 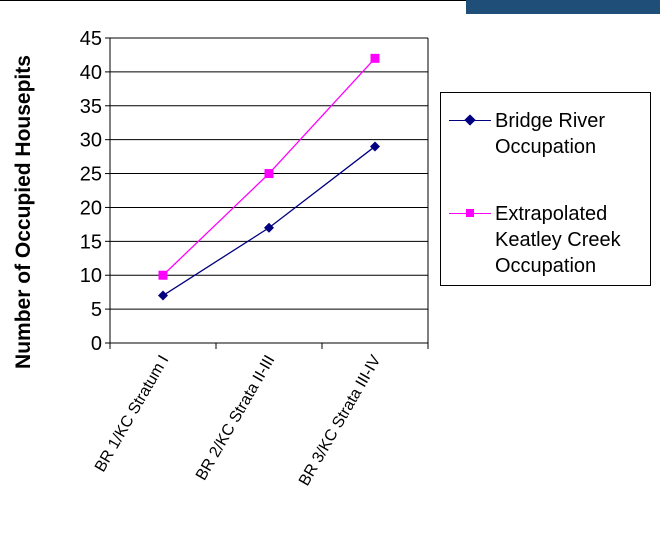 I want to click on y-axis-label: Number of Occupied Housepits, so click(x=23, y=212).